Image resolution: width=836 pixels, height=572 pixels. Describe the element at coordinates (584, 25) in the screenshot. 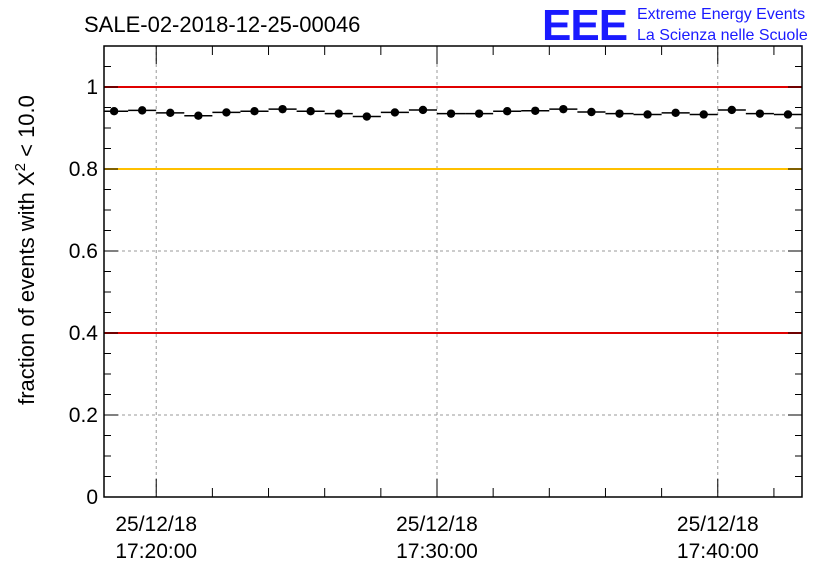

I see `logo-mark: EEE` at that location.